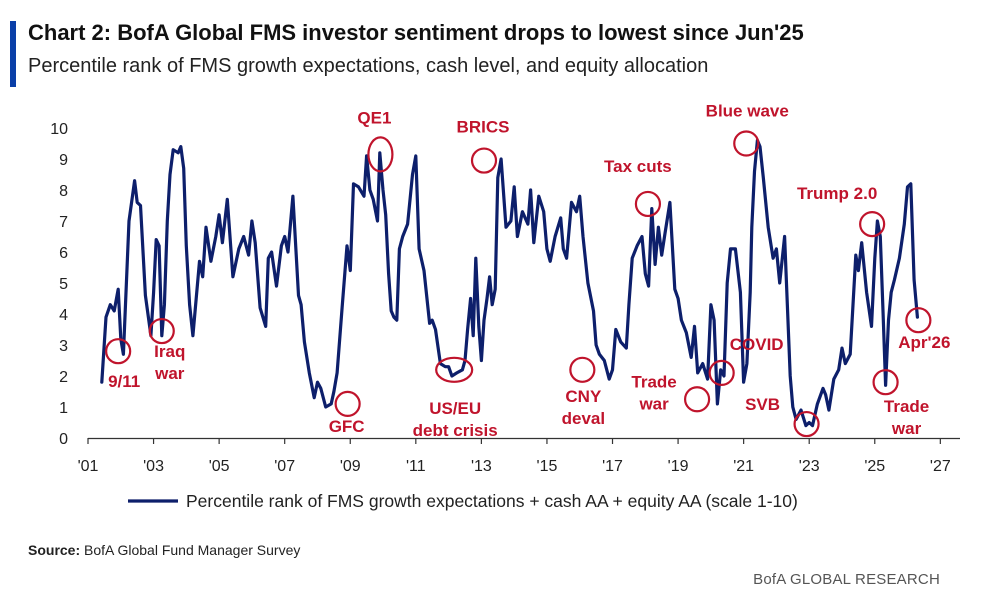 Image resolution: width=986 pixels, height=612 pixels. Describe the element at coordinates (747, 111) in the screenshot. I see `annotation-label: Blue wave` at that location.